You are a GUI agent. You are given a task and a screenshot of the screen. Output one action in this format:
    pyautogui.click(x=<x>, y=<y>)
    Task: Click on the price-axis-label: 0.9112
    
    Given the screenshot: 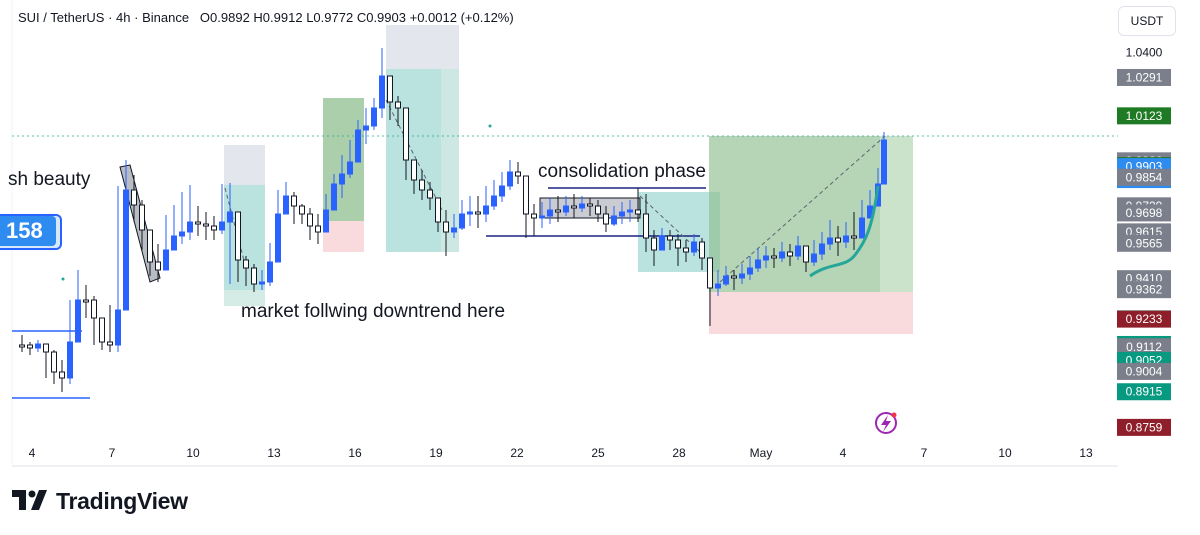 What is the action you would take?
    pyautogui.click(x=1144, y=347)
    